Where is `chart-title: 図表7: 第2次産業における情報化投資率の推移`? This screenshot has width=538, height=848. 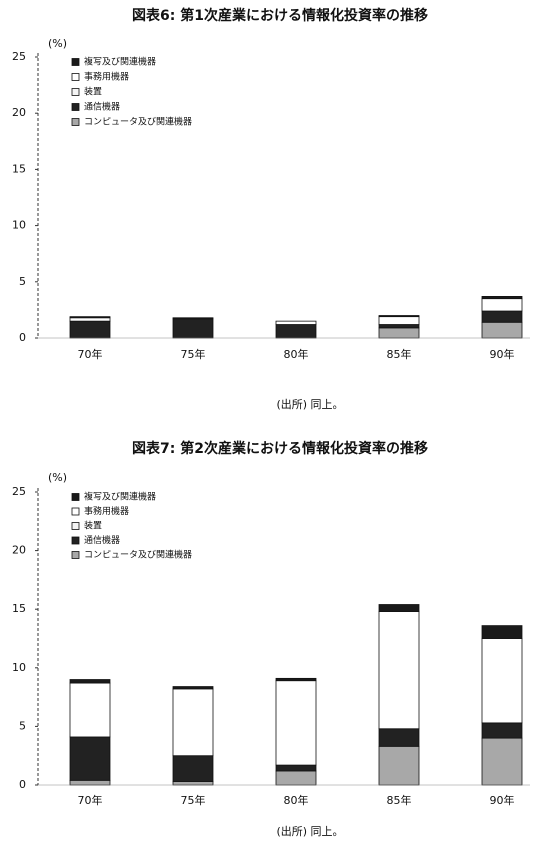 chart-title: 図表7: 第2次産業における情報化投資率の推移 is located at coordinates (280, 448).